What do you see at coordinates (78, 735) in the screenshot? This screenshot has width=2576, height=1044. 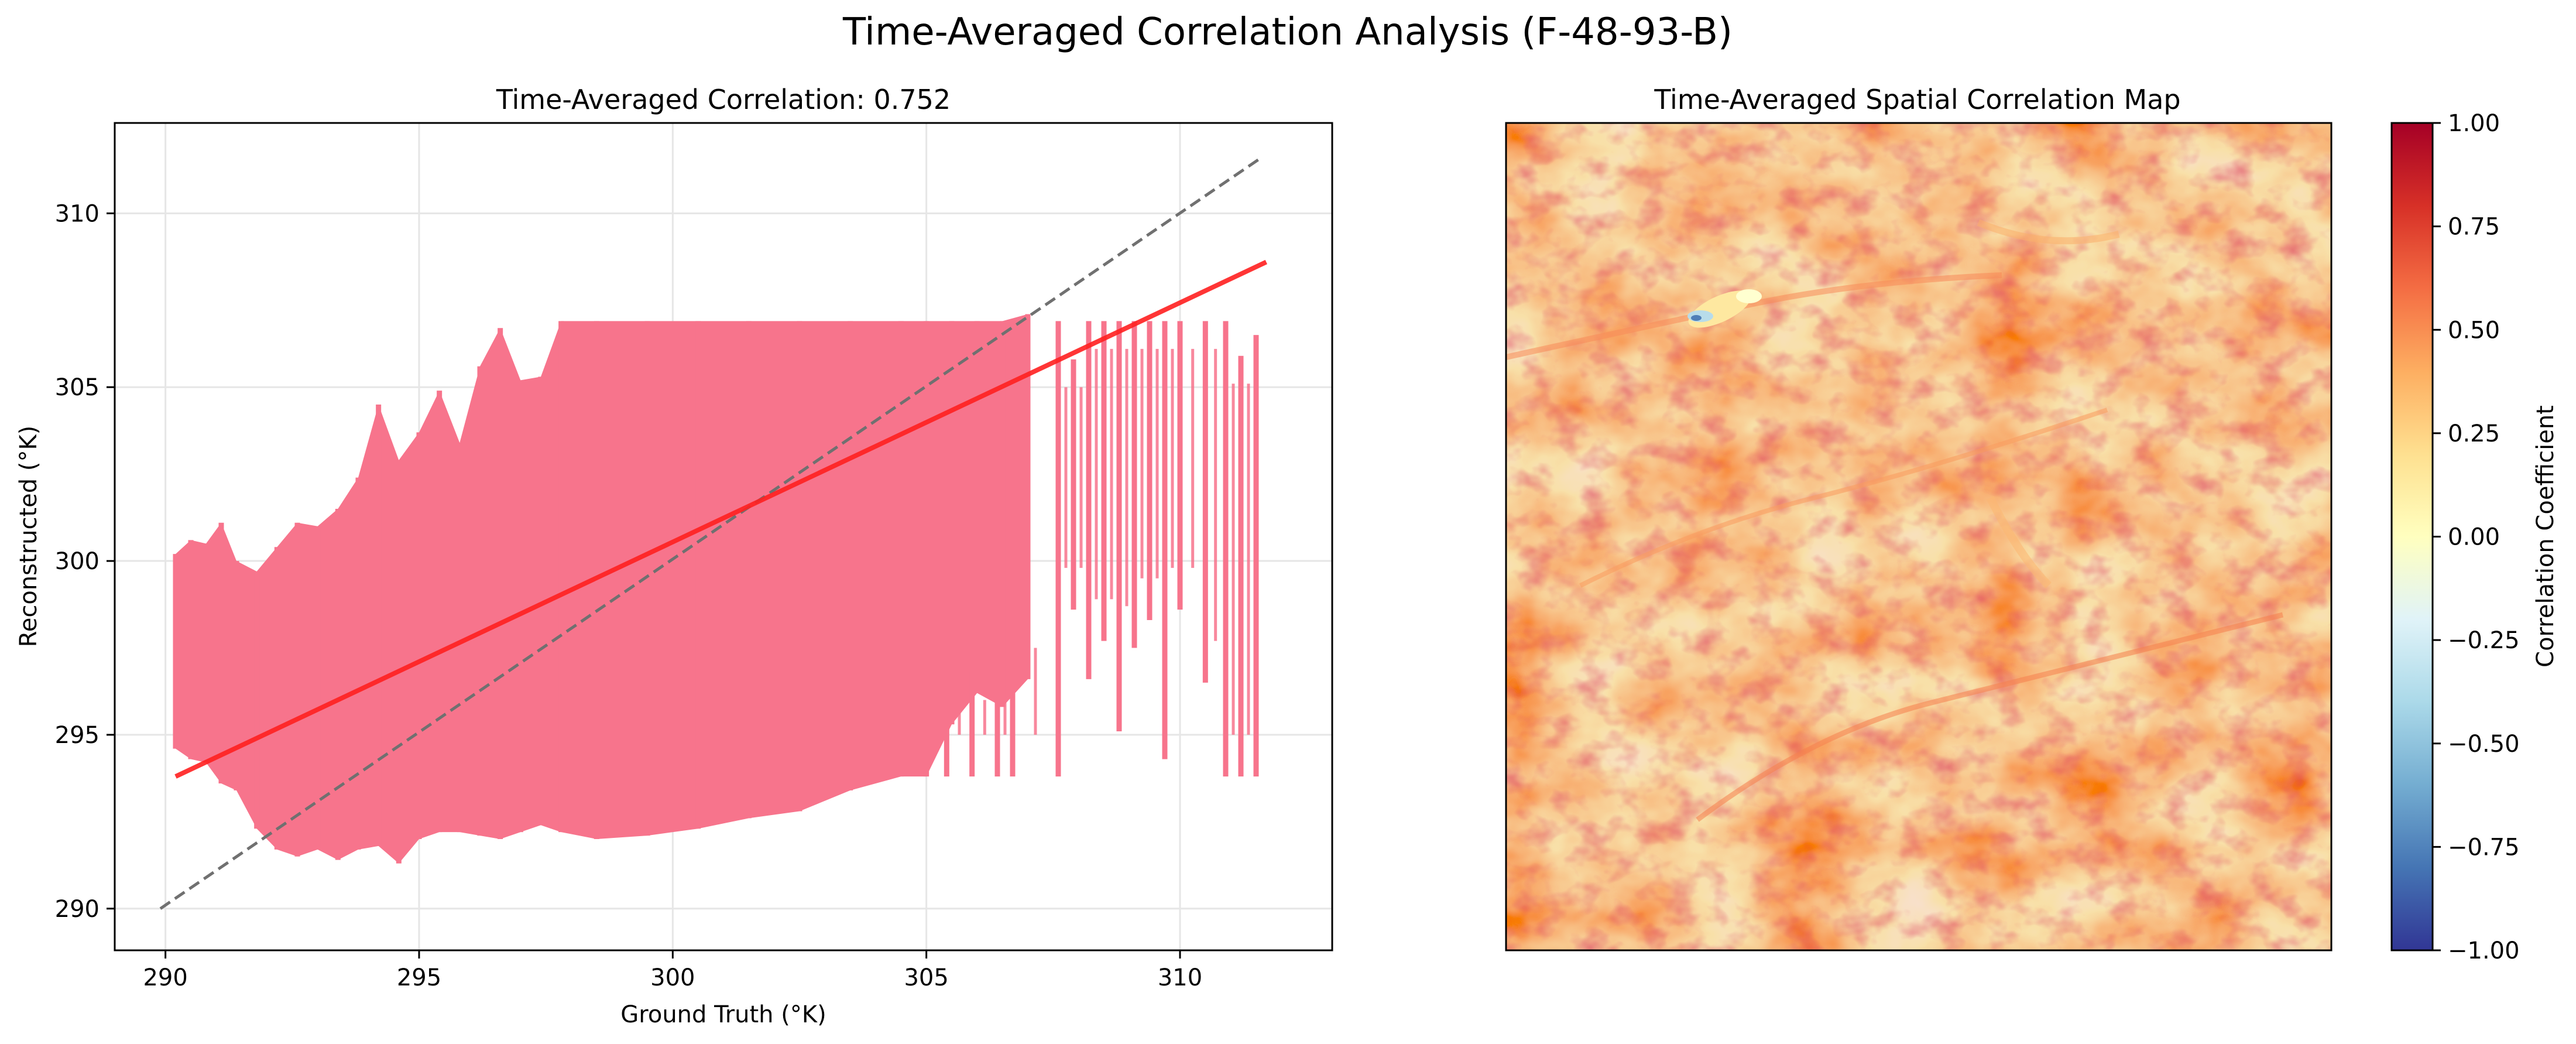 I see `y-tick-label: 295` at bounding box center [78, 735].